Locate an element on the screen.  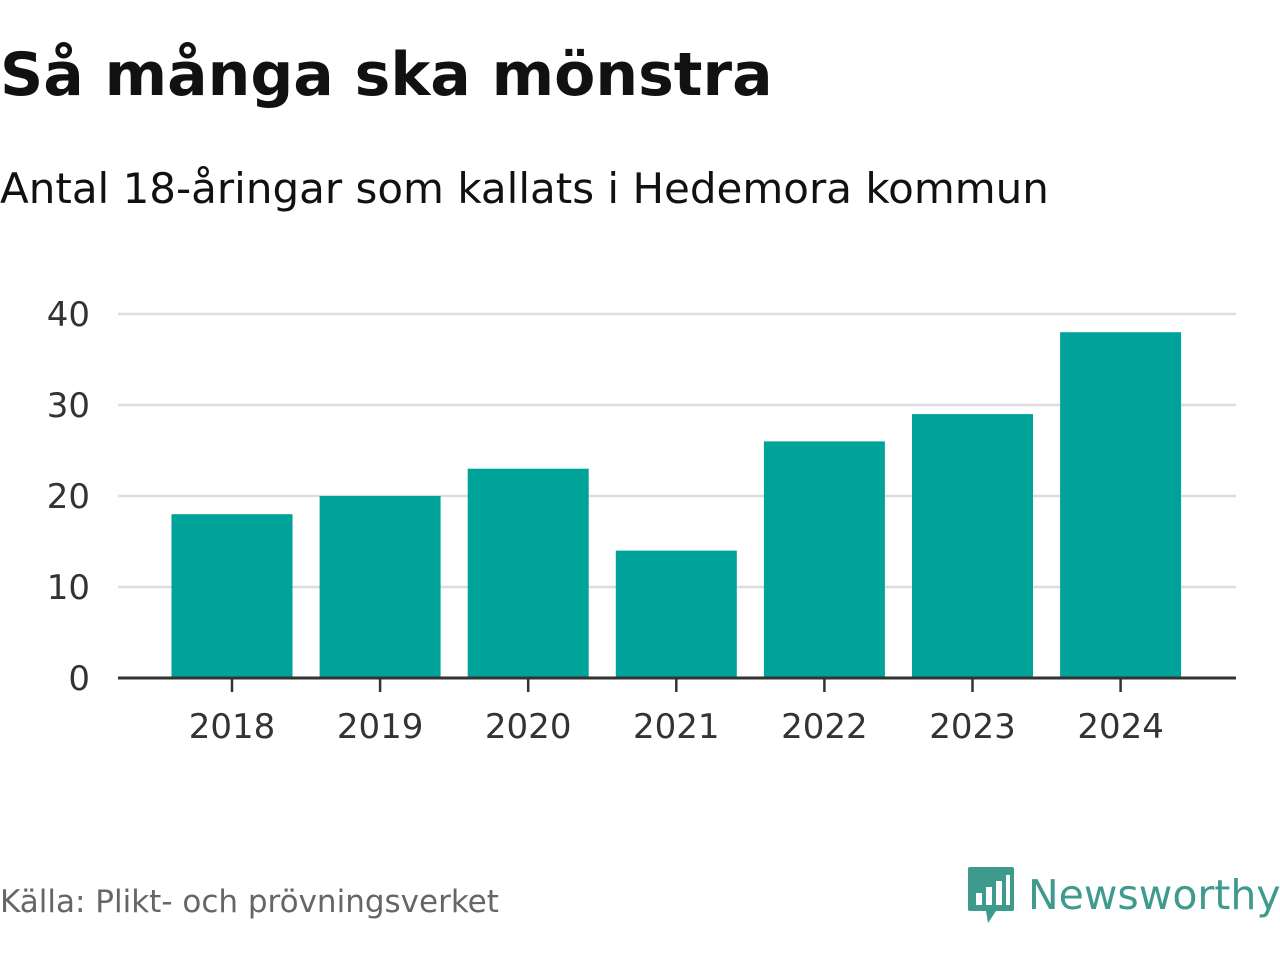
y-tick-label: 40 is located at coordinates (68, 315).